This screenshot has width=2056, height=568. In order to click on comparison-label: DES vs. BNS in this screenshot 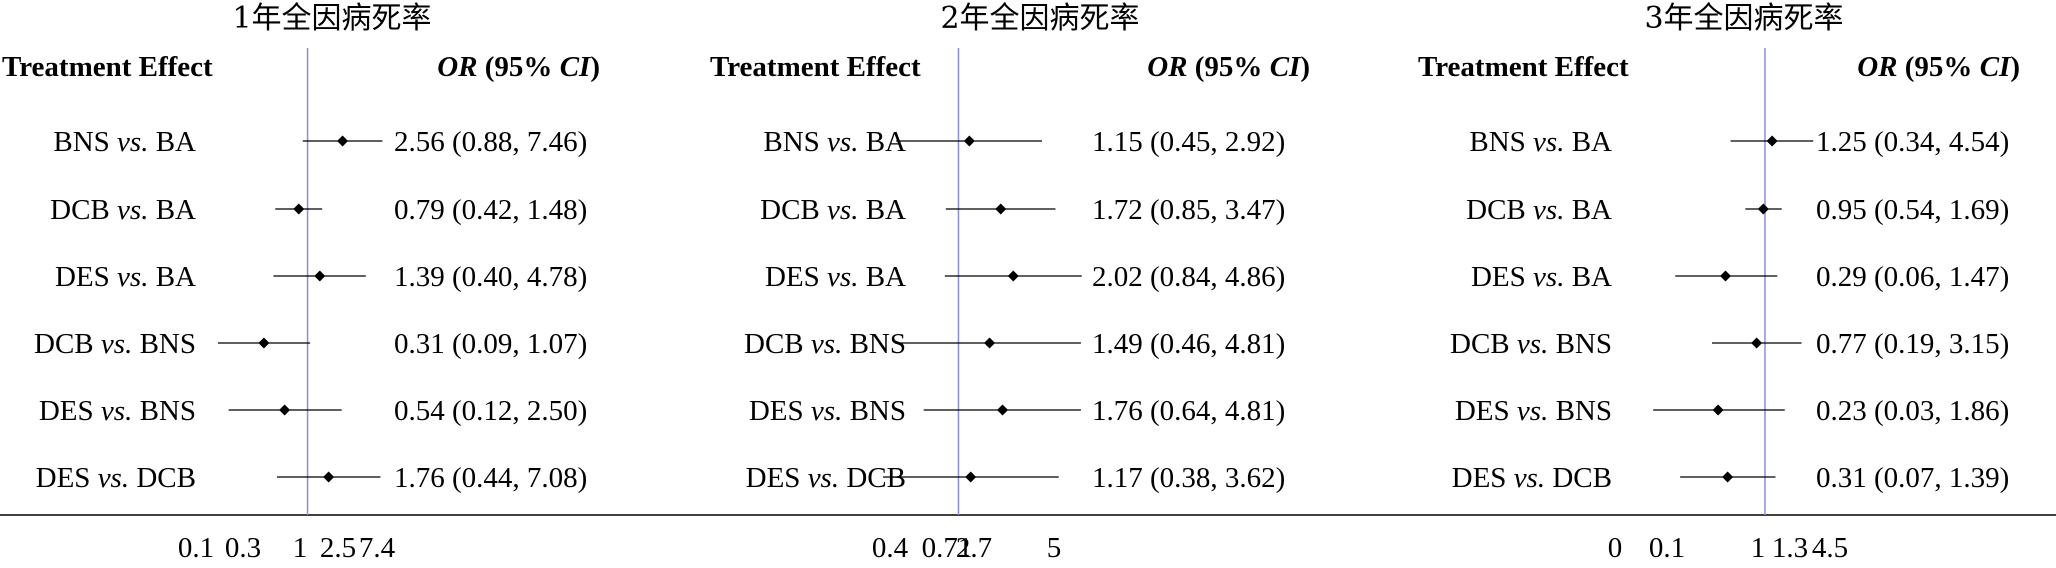, I will do `click(827, 411)`.